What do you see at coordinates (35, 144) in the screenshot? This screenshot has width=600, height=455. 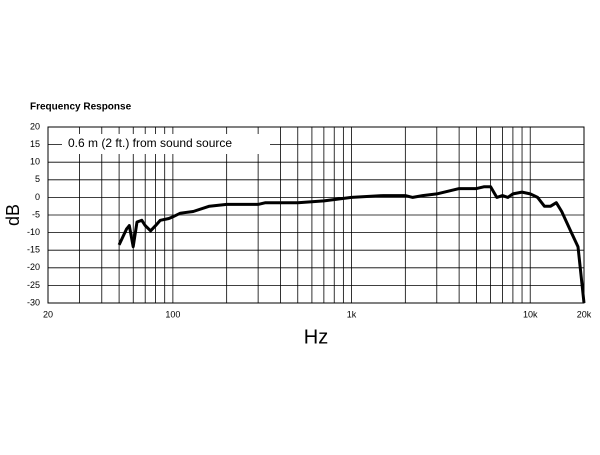 I see `y-tick-label: 15` at bounding box center [35, 144].